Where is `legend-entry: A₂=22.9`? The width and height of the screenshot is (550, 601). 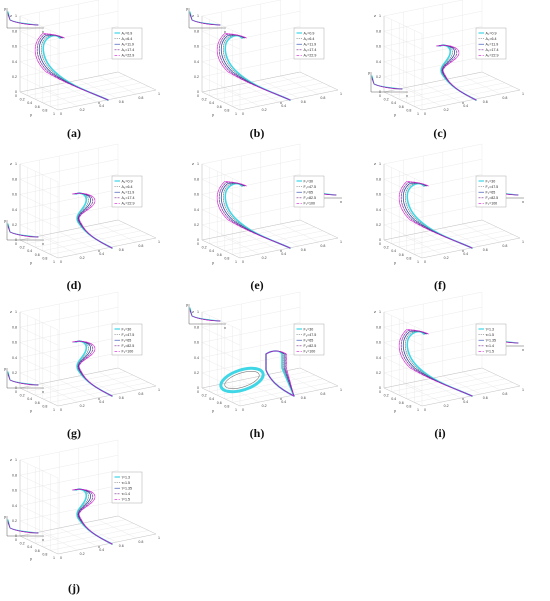 legend-entry: A₂=22.9 is located at coordinates (310, 56).